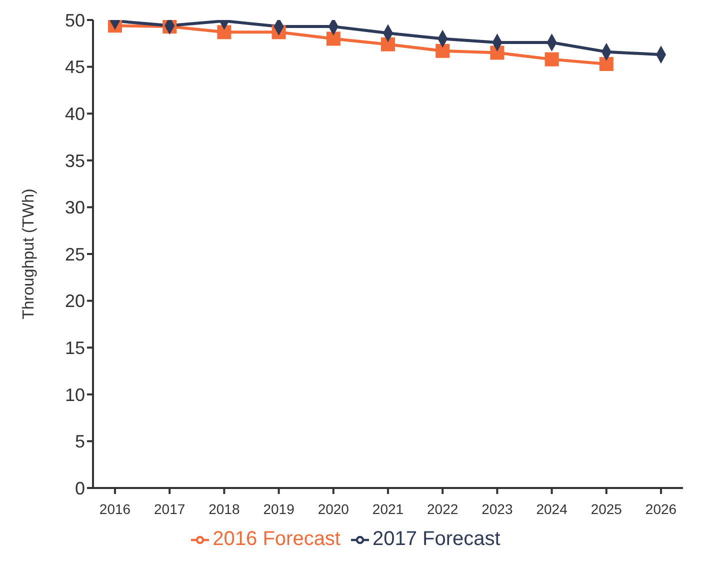  I want to click on y-tick-label: 35, so click(74, 160).